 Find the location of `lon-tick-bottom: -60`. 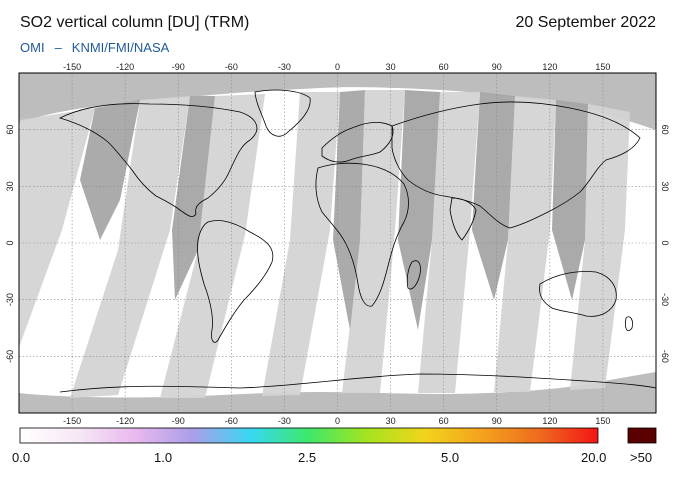

lon-tick-bottom: -60 is located at coordinates (231, 421).